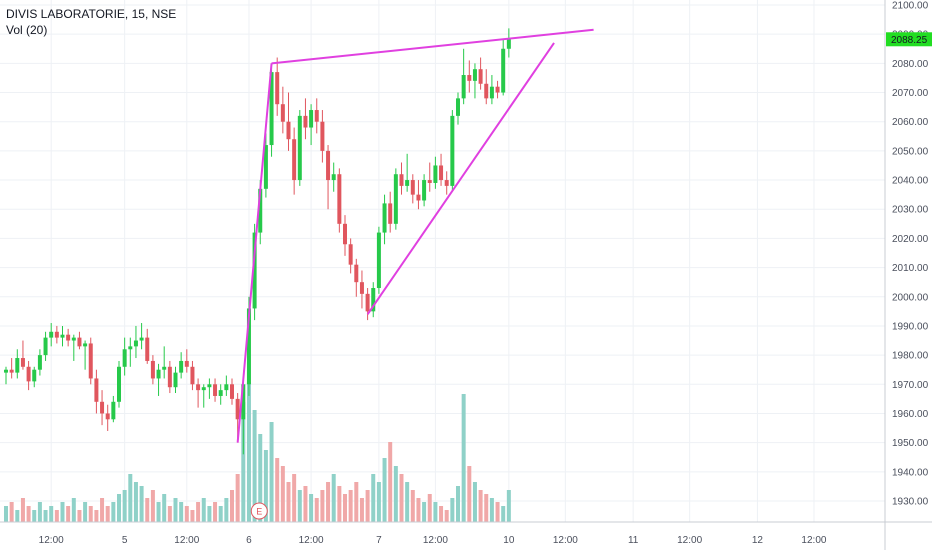  I want to click on symbol-title: DIVIS LABORATORIE, 15, NSE, so click(91, 14).